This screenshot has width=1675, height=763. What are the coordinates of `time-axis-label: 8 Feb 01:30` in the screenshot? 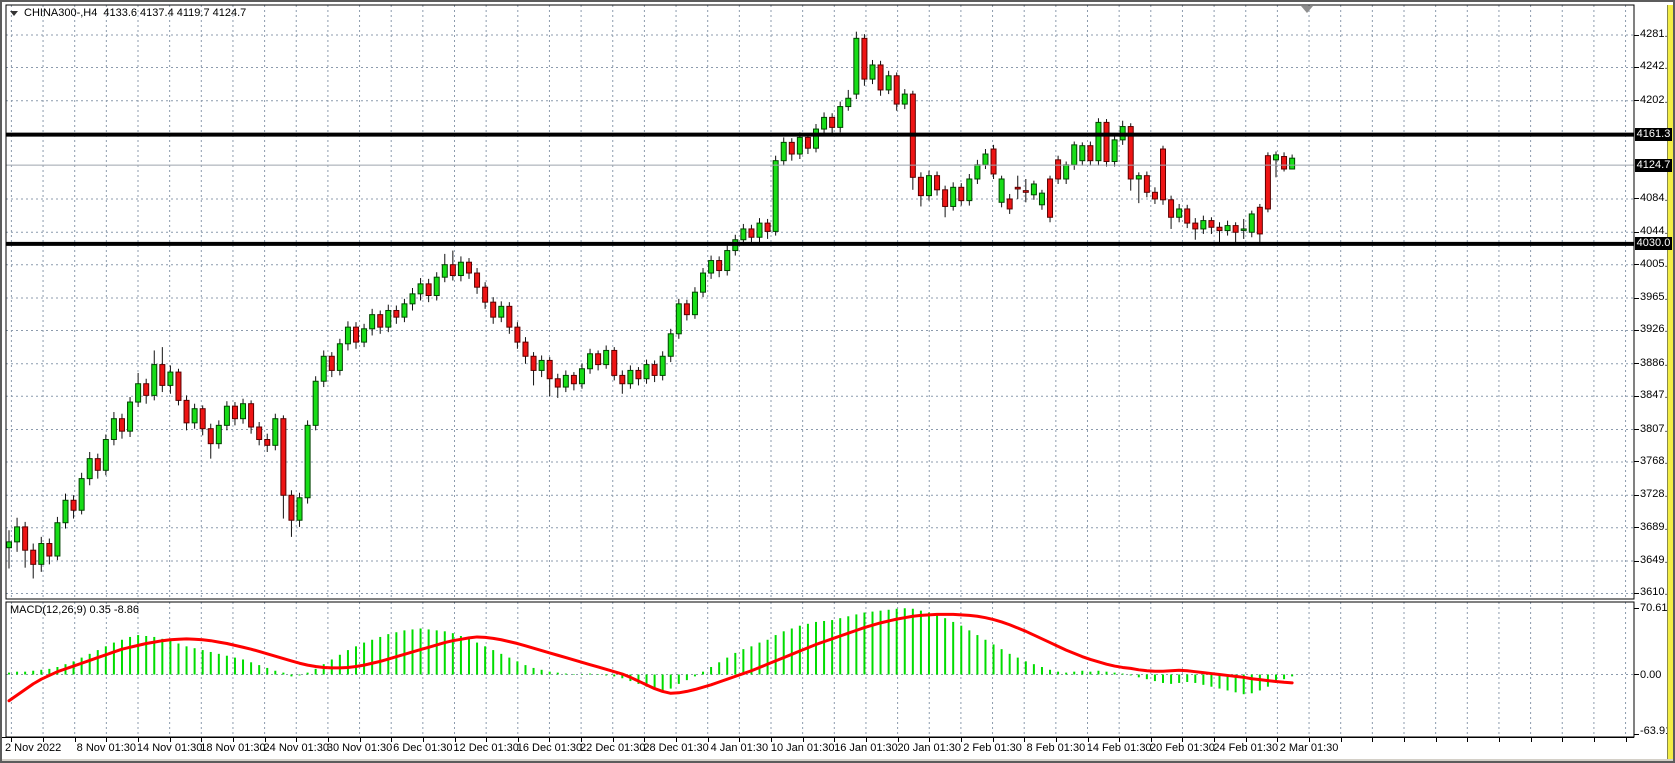 It's located at (1056, 748).